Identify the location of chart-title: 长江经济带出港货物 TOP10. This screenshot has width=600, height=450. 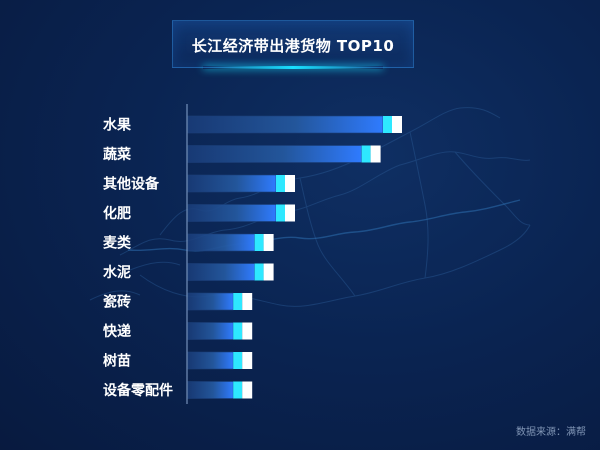
(293, 46).